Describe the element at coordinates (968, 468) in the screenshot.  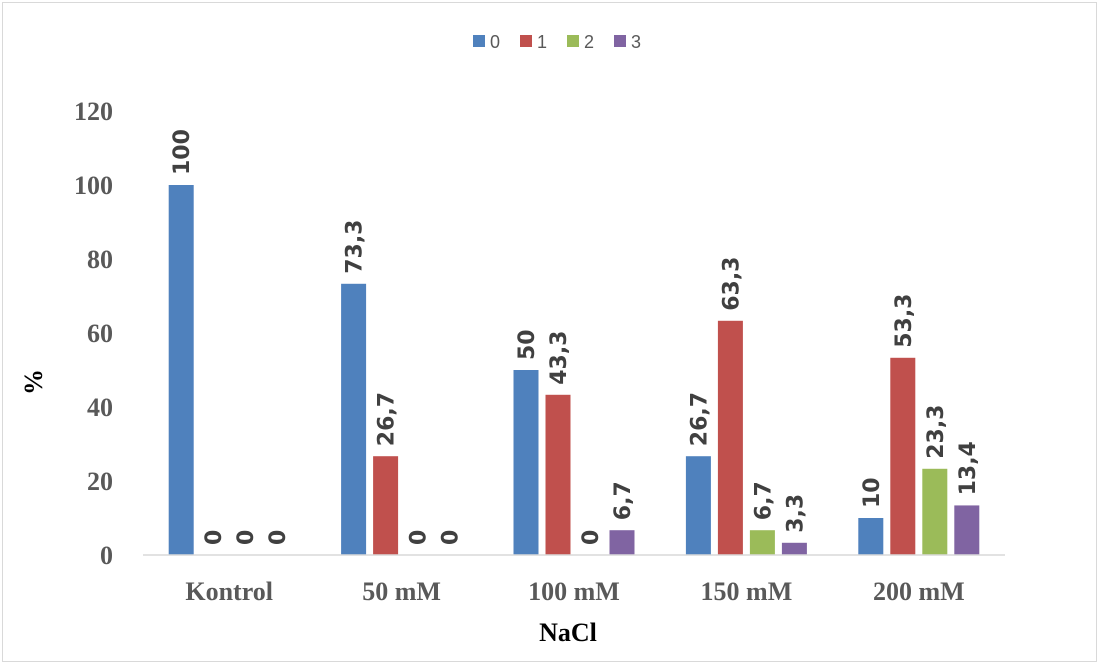
I see `data-label: 13,4` at that location.